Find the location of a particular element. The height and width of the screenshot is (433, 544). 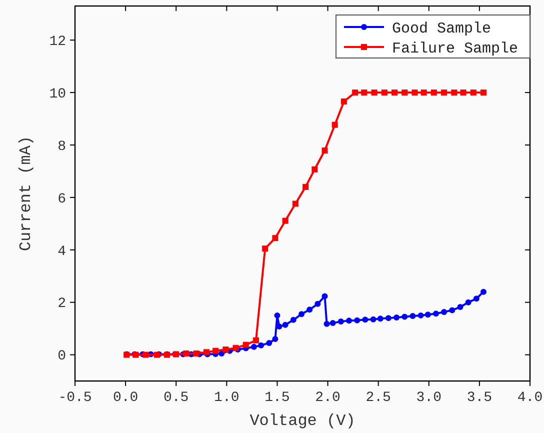

y-tick-label: 2 is located at coordinates (62, 304).